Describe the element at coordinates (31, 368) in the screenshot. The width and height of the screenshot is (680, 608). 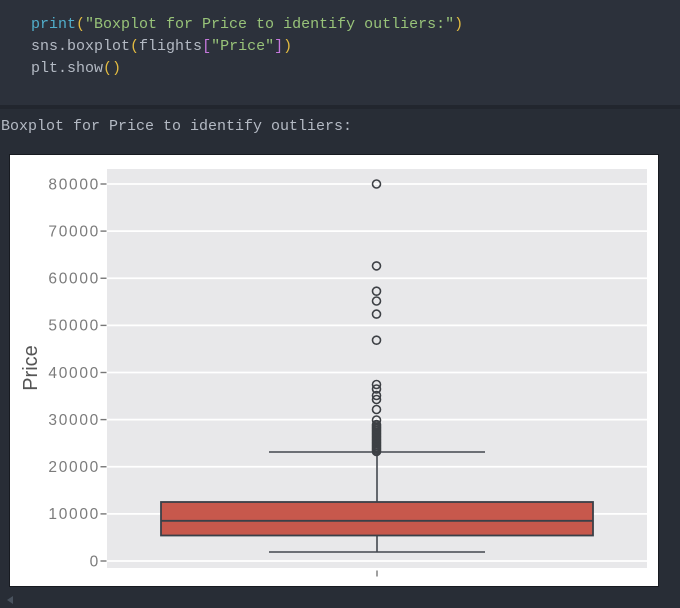
I see `svg-text: Price` at that location.